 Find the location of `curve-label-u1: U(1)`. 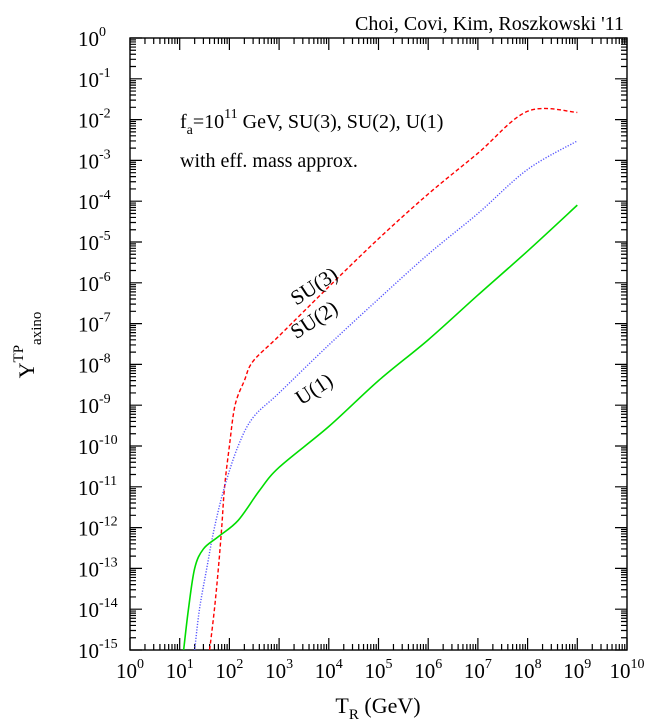

curve-label-u1: U(1) is located at coordinates (314, 389).